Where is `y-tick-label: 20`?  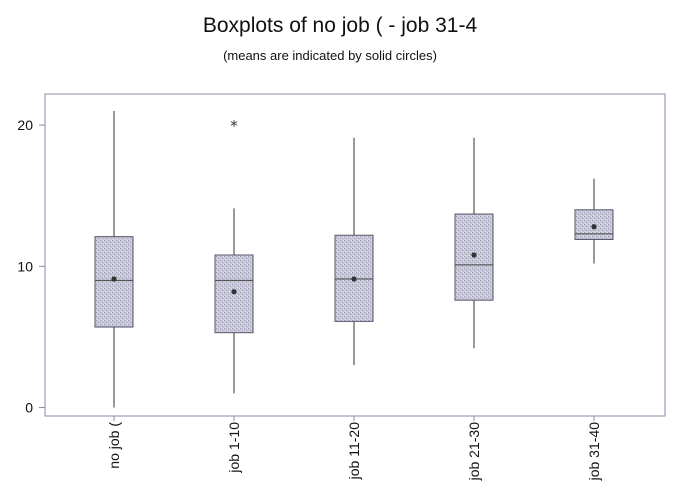 y-tick-label: 20 is located at coordinates (25, 125).